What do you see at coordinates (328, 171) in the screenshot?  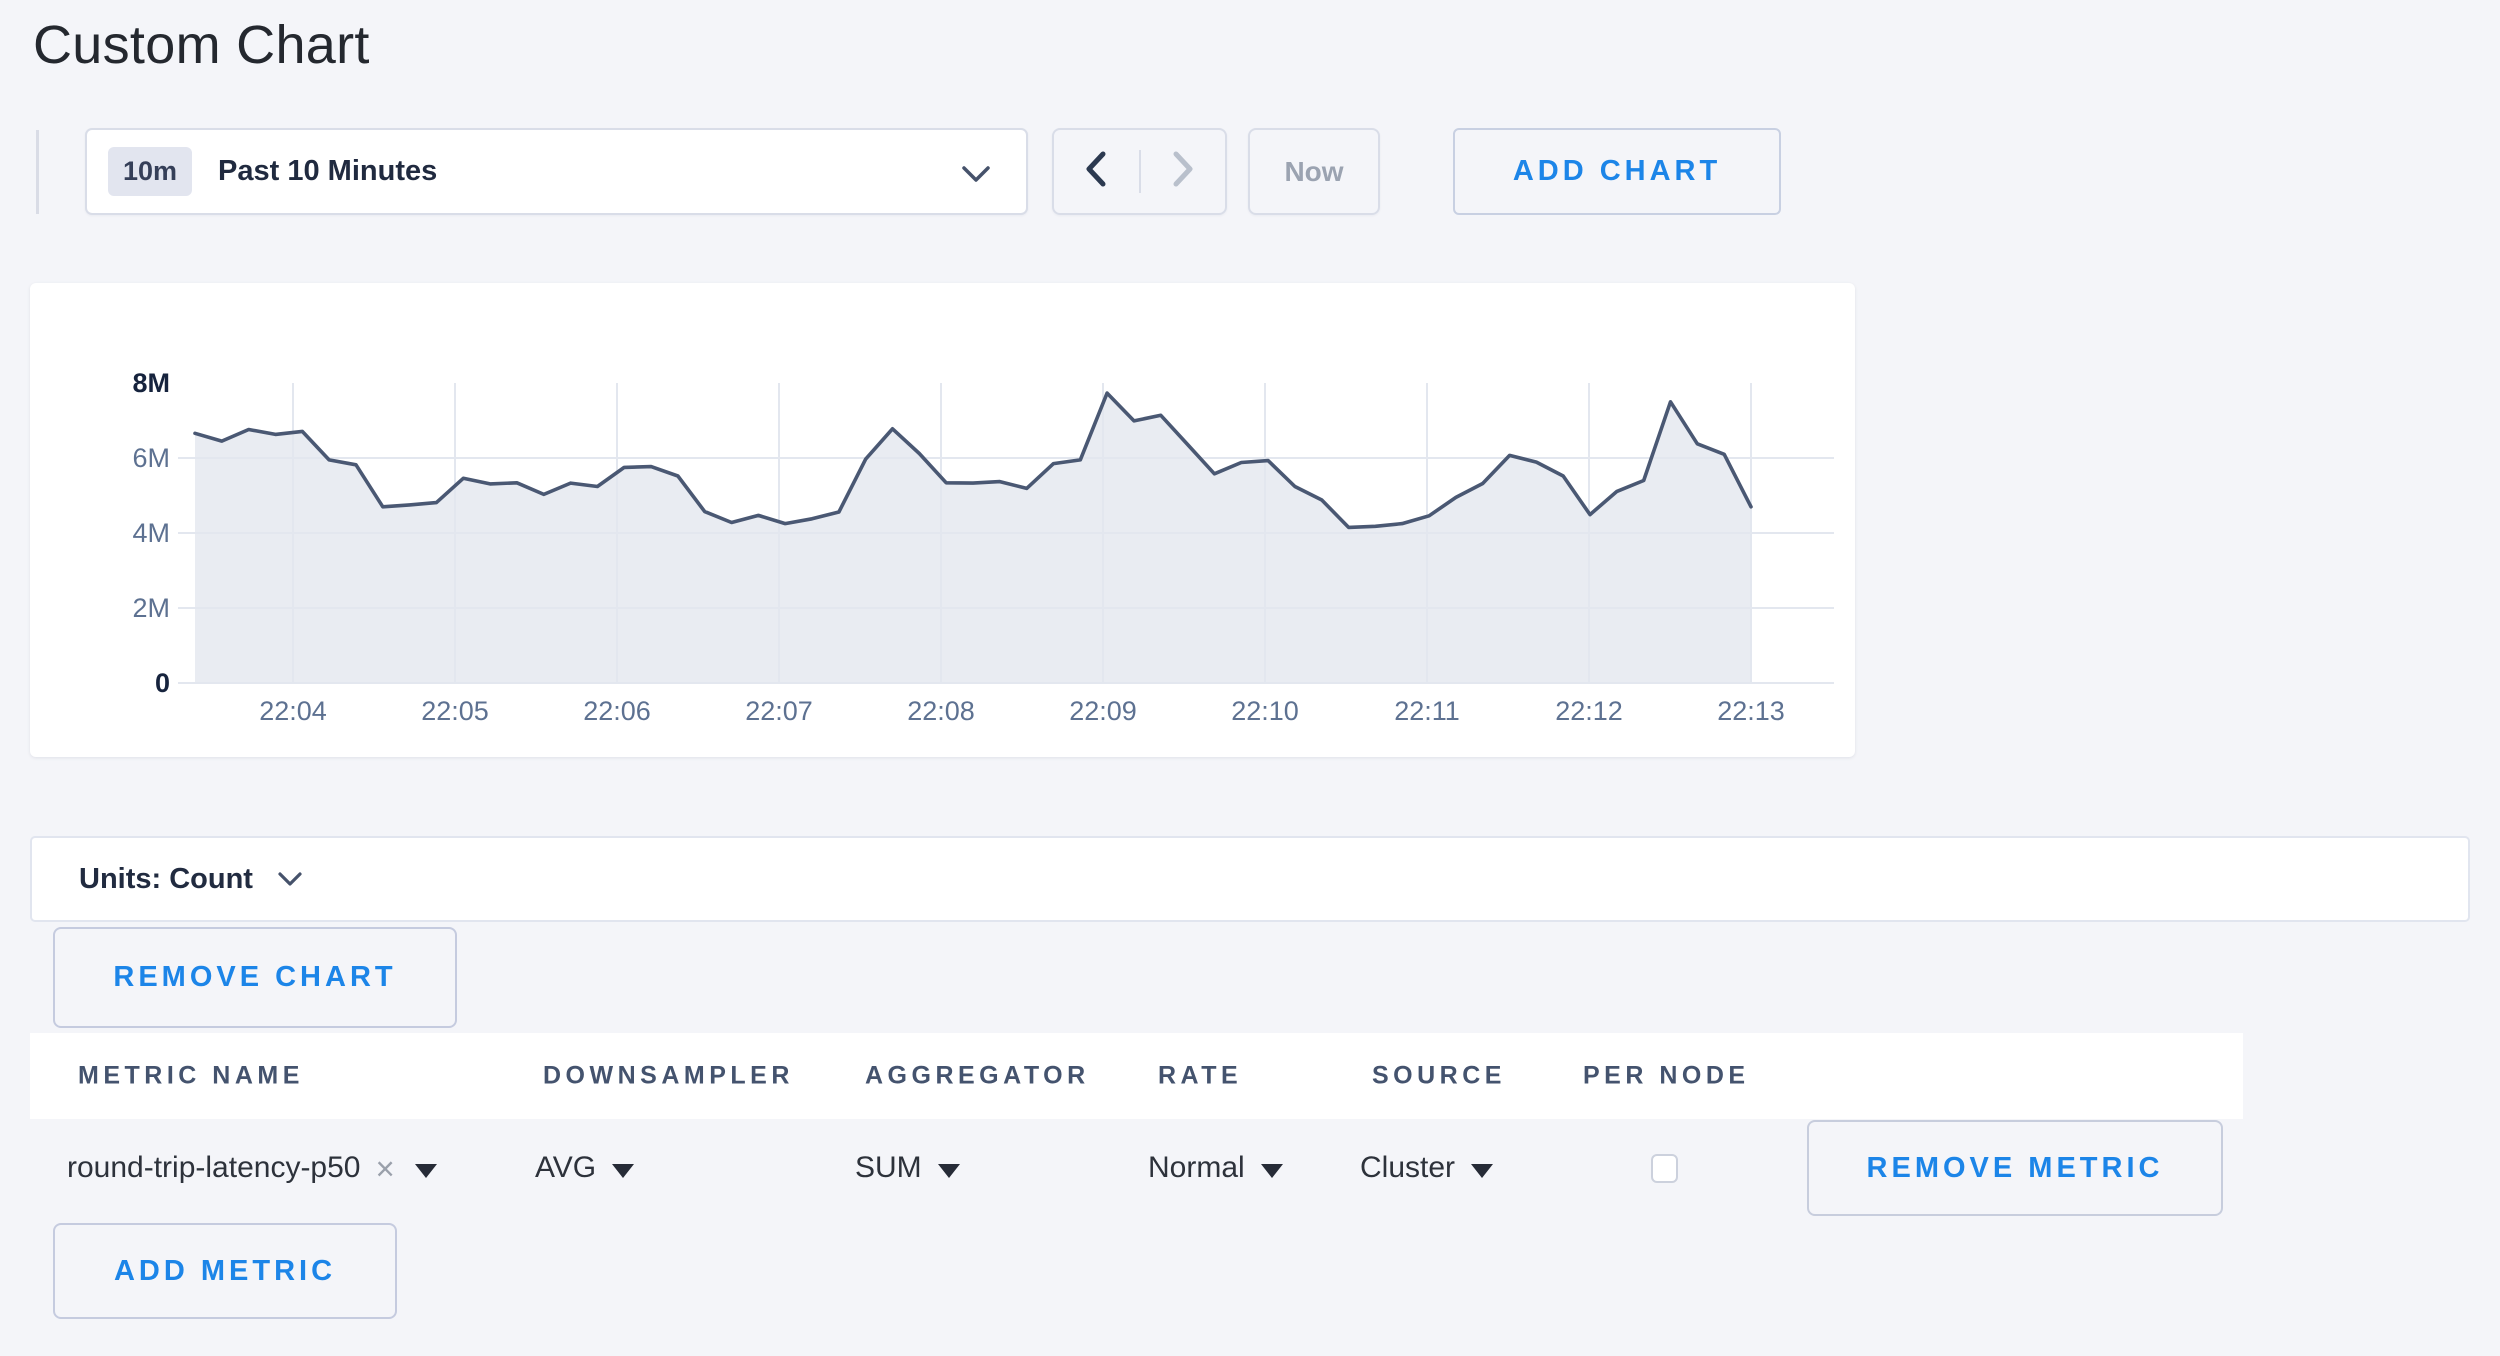 I see `time-scale-label: Past 10 Minutes` at bounding box center [328, 171].